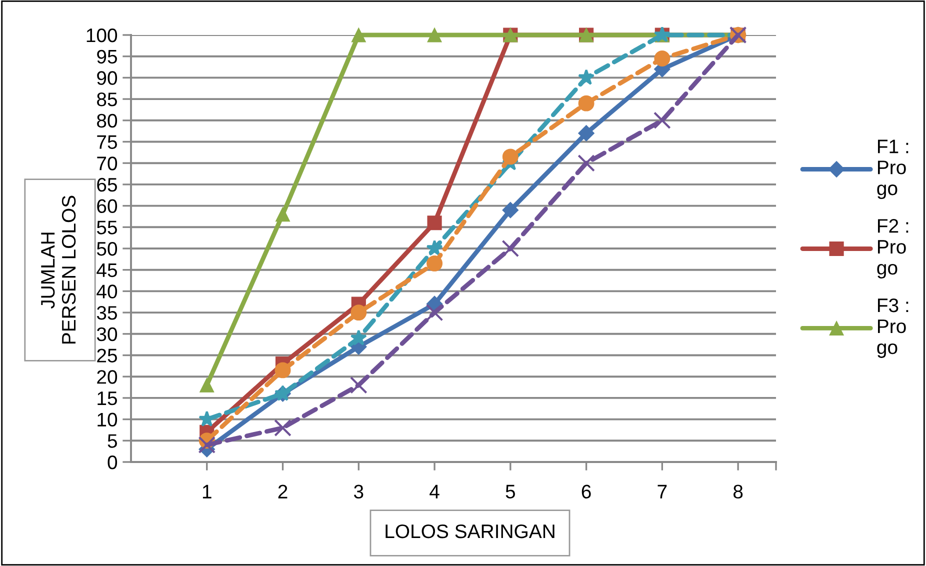 The image size is (926, 566). Describe the element at coordinates (107, 121) in the screenshot. I see `y-tick-label: 80` at that location.